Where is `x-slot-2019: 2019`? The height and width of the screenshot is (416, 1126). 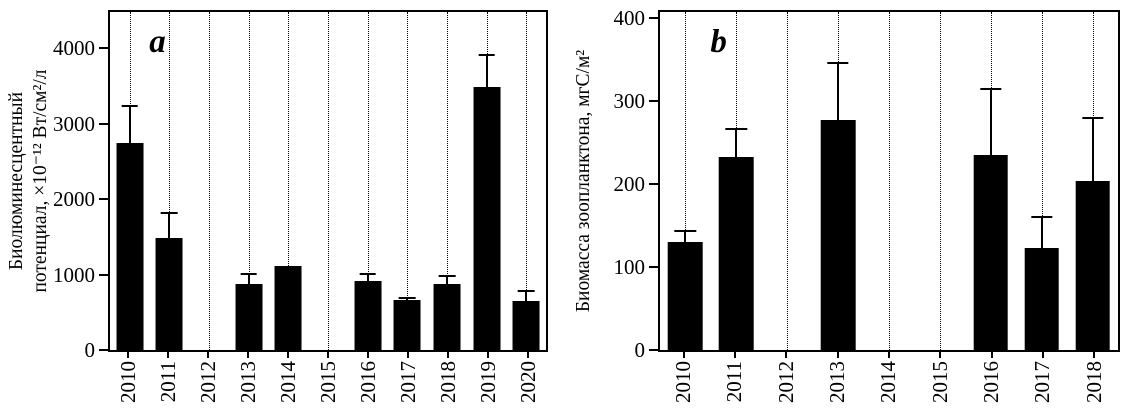
x-slot-2019: 2019 is located at coordinates (488, 384).